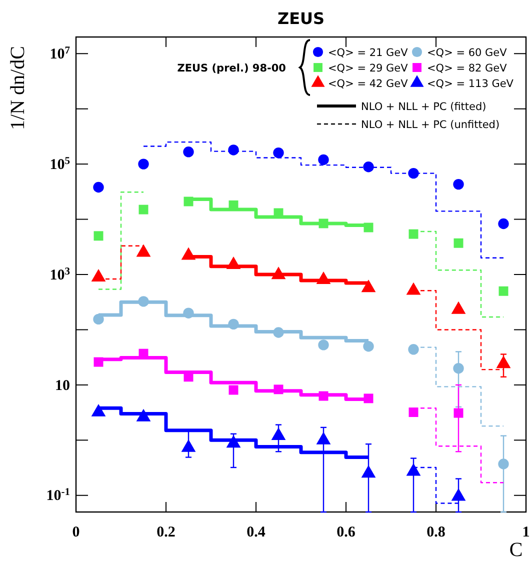 The height and width of the screenshot is (563, 530). I want to click on x-axis-title: C, so click(516, 550).